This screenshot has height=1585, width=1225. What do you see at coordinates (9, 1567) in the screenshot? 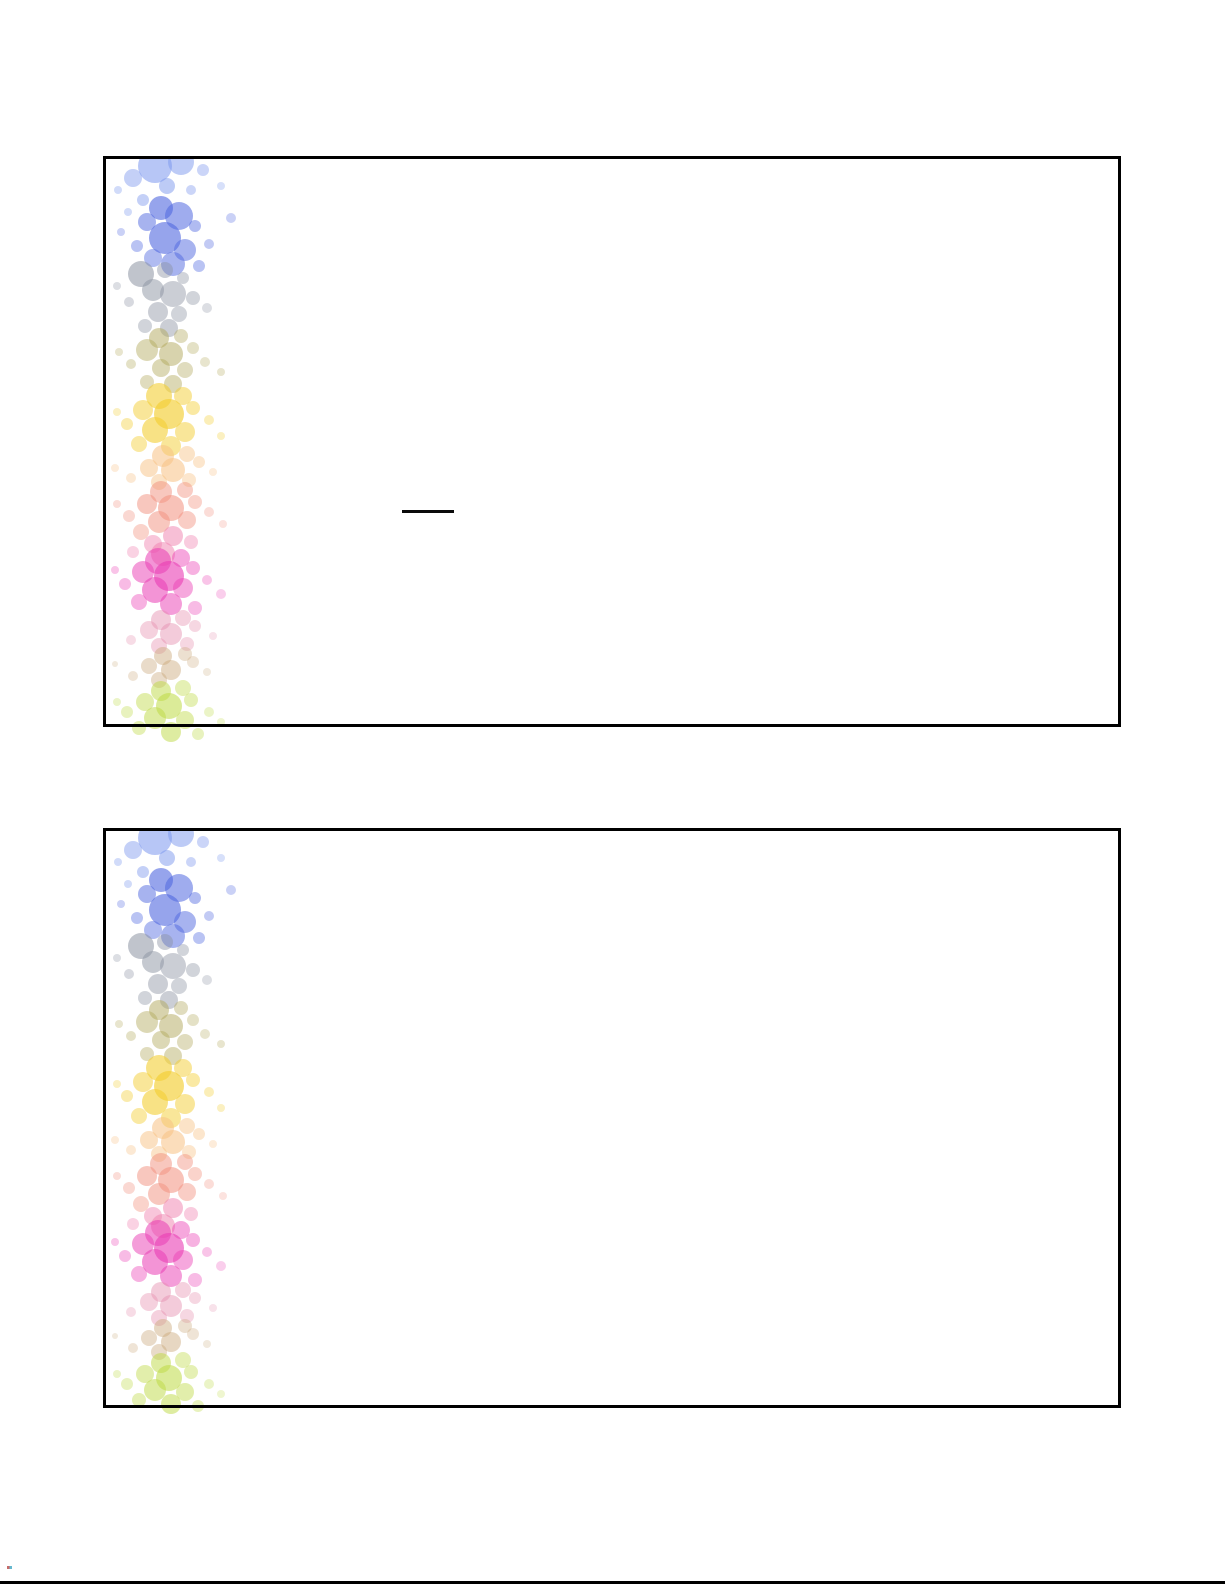
I see `footer-speck` at bounding box center [9, 1567].